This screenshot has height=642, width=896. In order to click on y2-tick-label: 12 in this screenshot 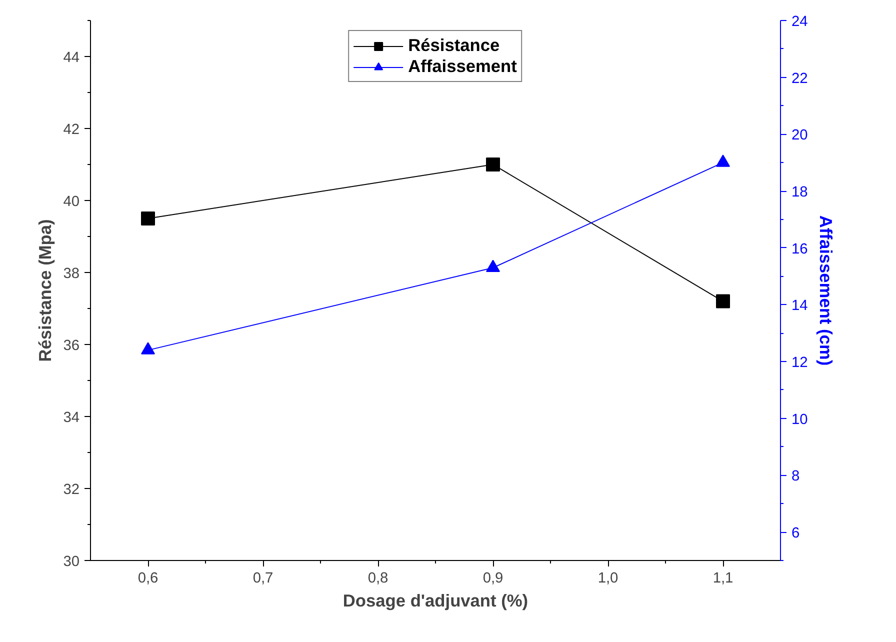, I will do `click(800, 363)`.